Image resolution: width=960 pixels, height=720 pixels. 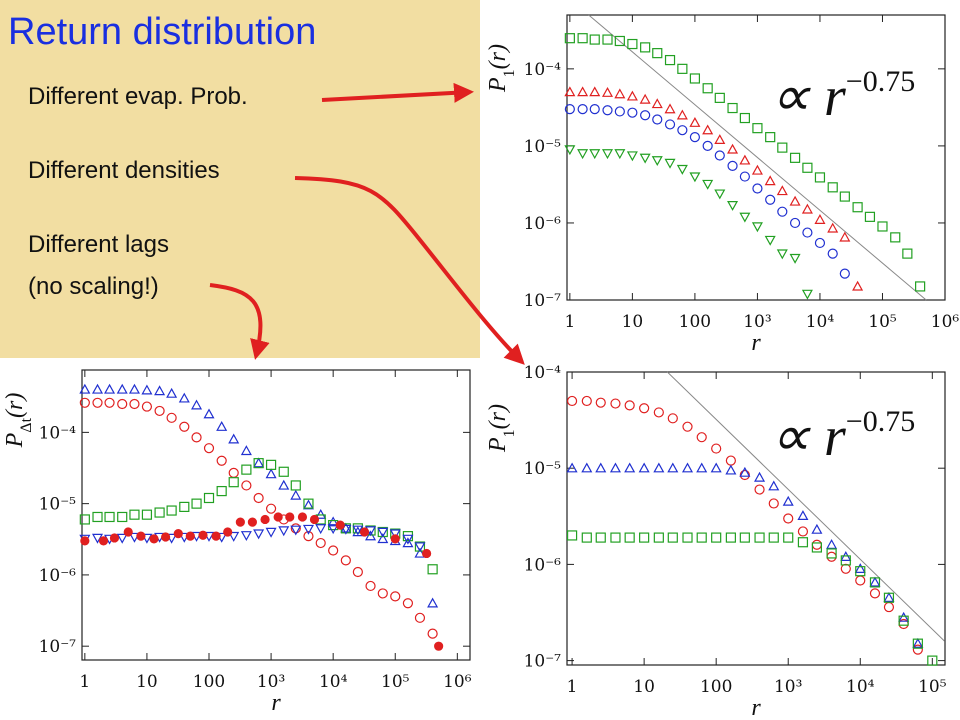 I want to click on slide-title: Return distribution, so click(x=162, y=32).